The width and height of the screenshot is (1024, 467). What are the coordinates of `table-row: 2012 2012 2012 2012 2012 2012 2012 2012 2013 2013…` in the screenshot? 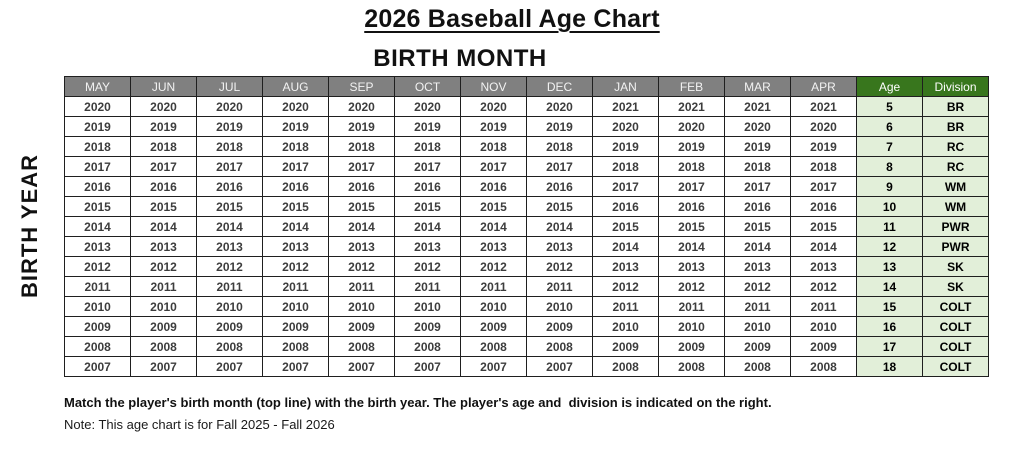 It's located at (526, 266).